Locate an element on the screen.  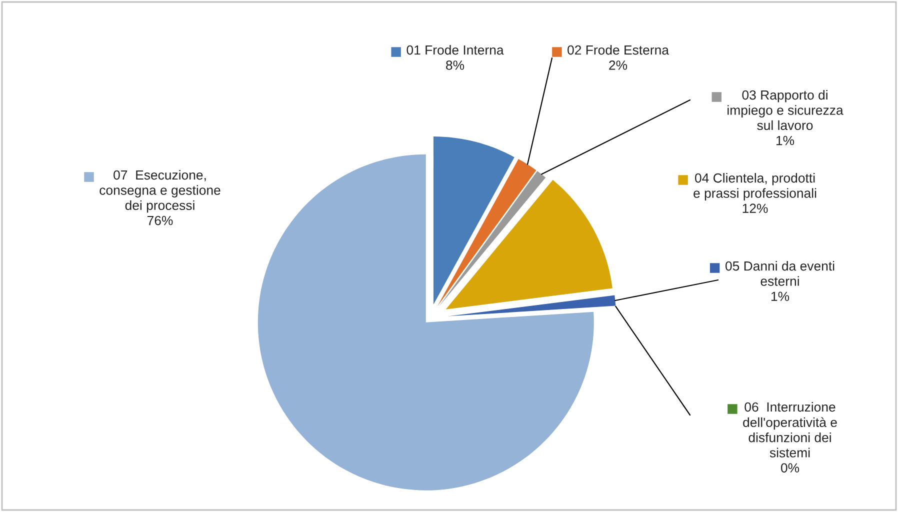
data-label: 8% is located at coordinates (455, 65).